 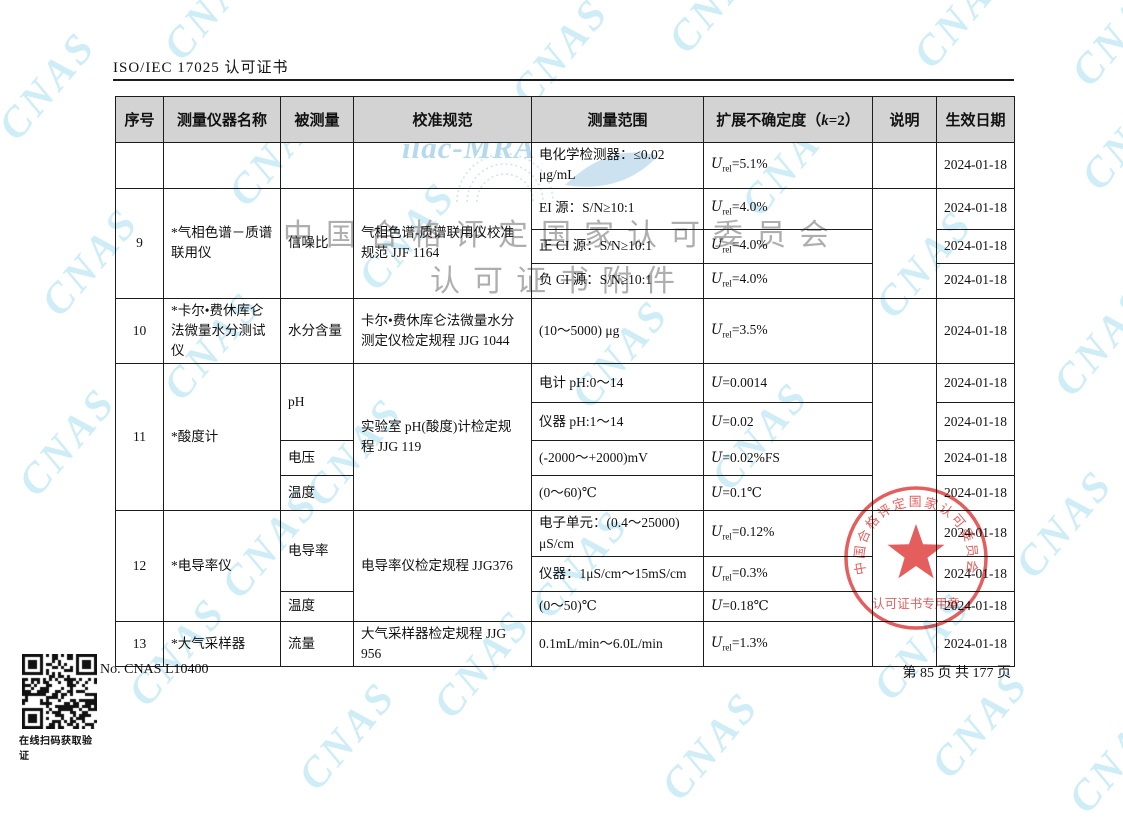 I want to click on cell-calibration-spec: 大气采样器检定规程 JJG 956, so click(x=442, y=644).